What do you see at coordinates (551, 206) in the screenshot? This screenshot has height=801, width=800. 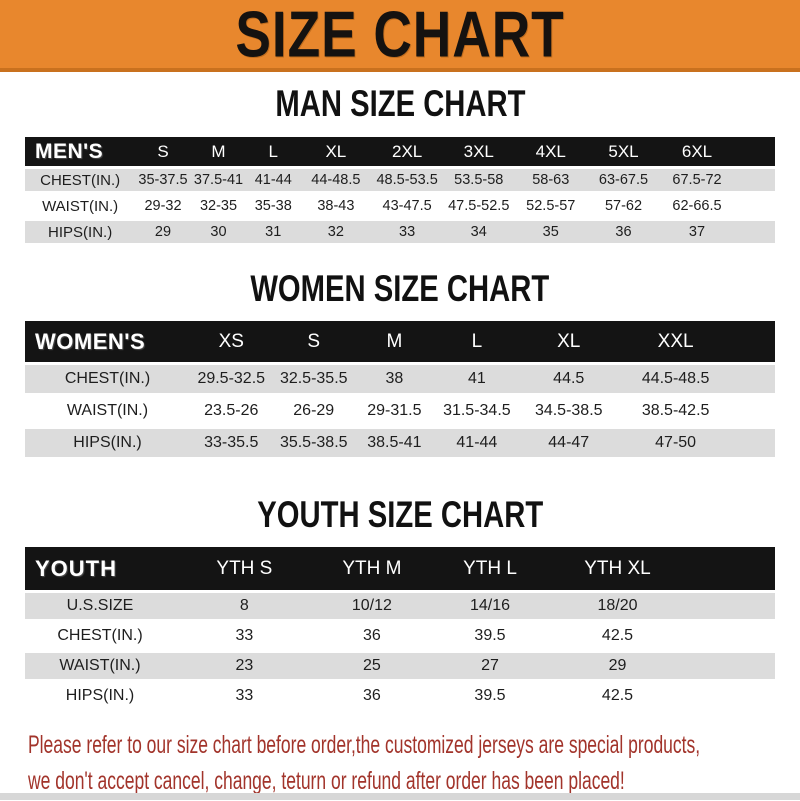 I see `cell: 52.5-57` at bounding box center [551, 206].